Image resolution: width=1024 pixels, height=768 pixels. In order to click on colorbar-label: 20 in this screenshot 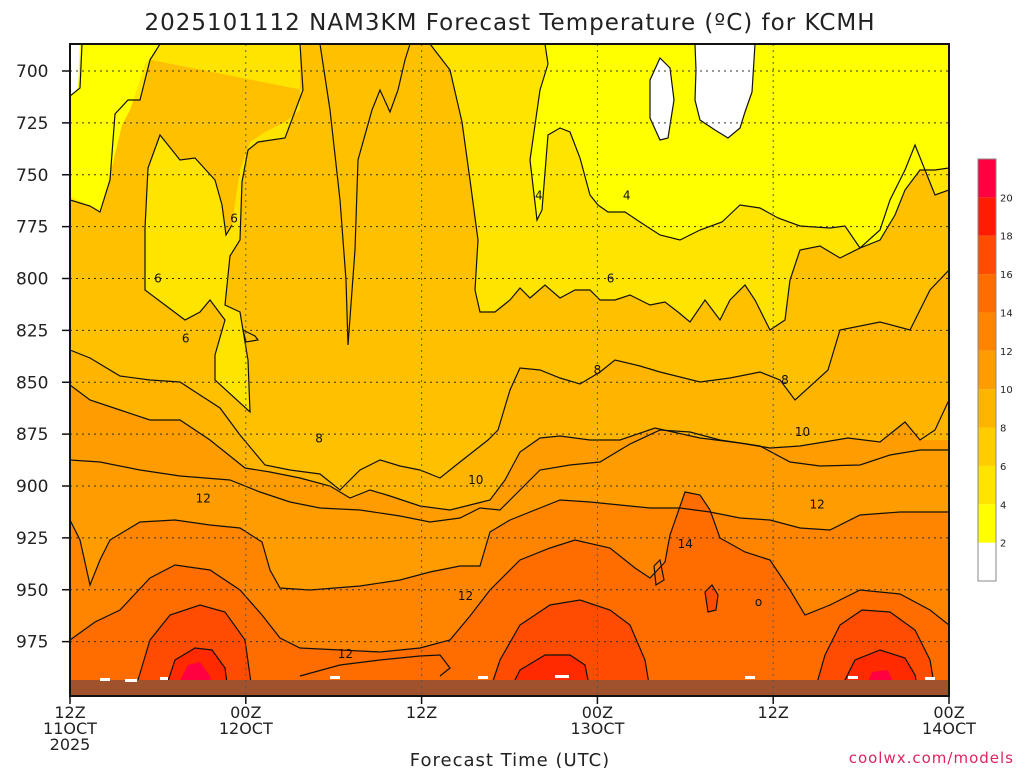, I will do `click(1006, 198)`.